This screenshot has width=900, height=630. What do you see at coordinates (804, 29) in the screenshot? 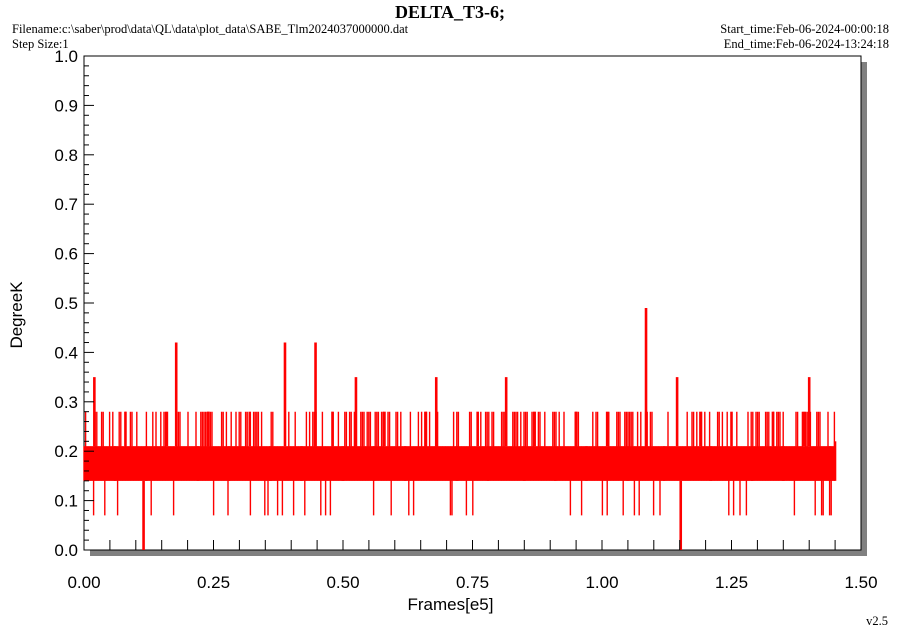
I see `start-time-label: Start_time:Feb-06-2024-00:00:18` at bounding box center [804, 29].